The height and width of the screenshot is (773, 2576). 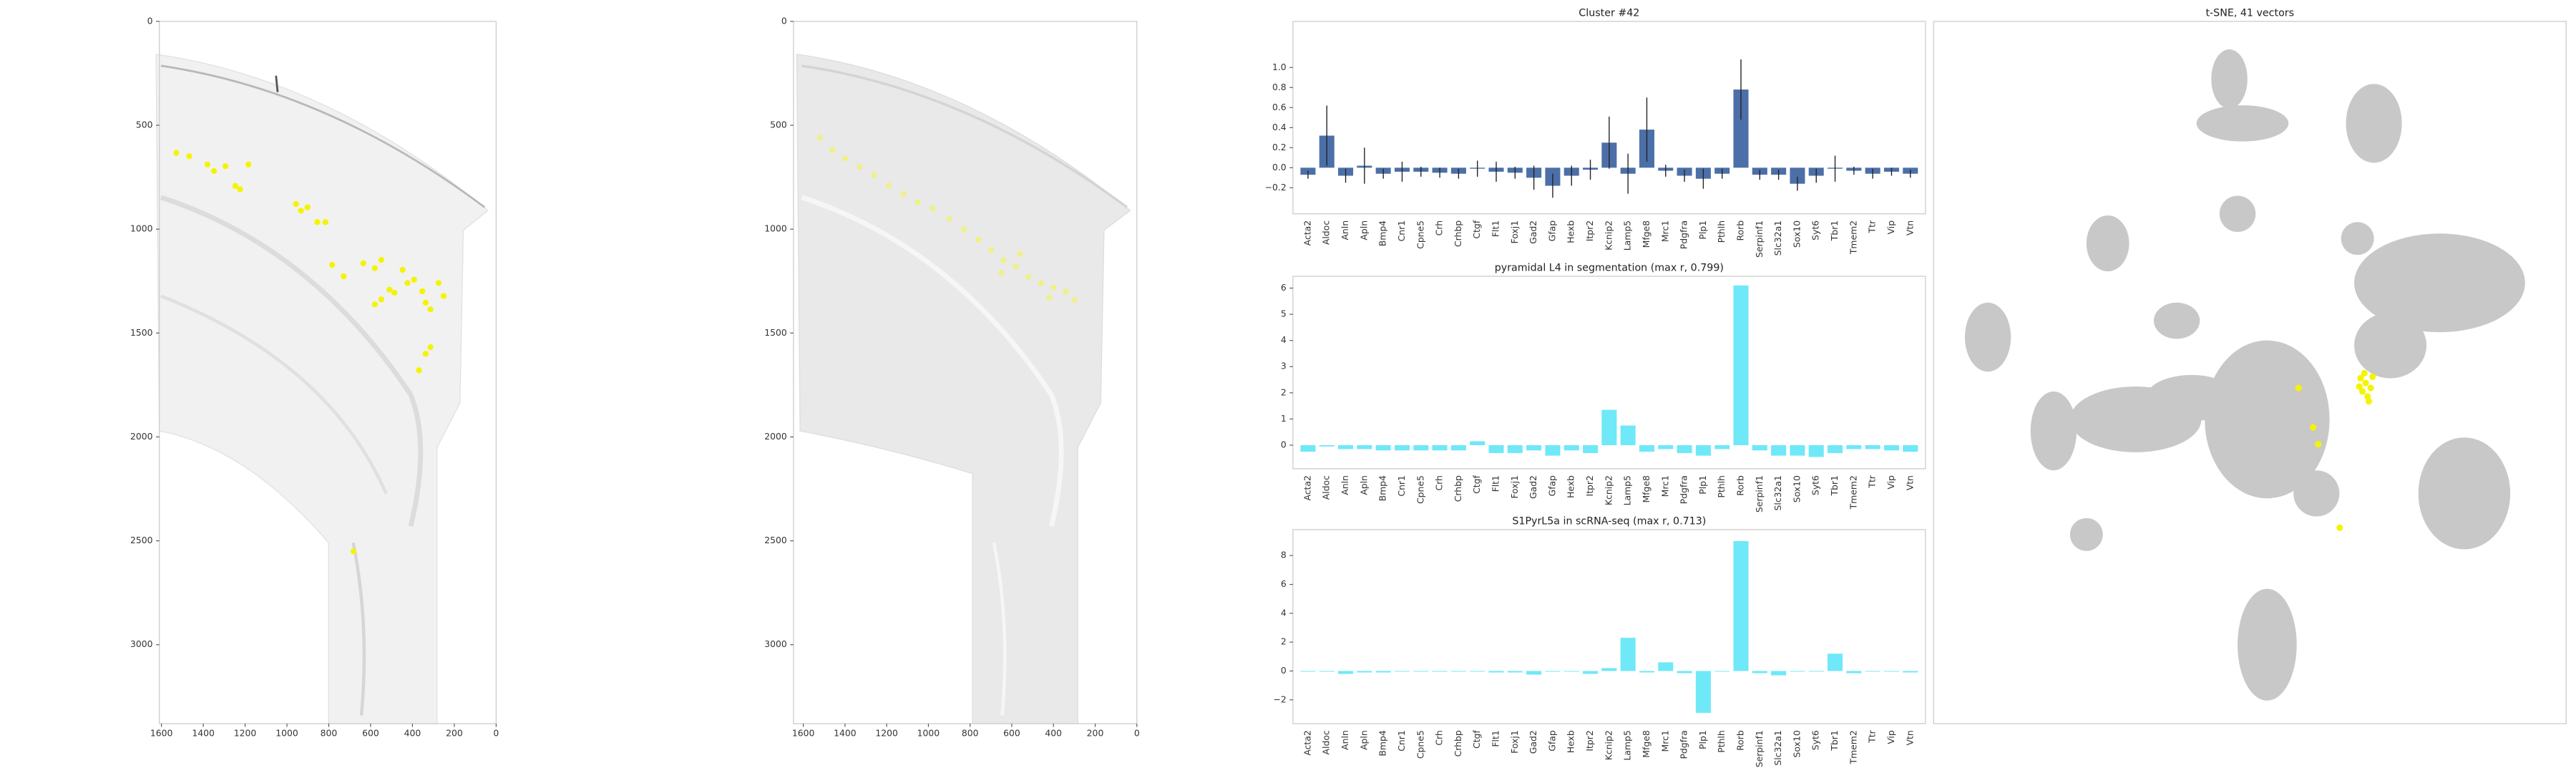 What do you see at coordinates (1684, 745) in the screenshot?
I see `x-tick-label: Pdgfra` at bounding box center [1684, 745].